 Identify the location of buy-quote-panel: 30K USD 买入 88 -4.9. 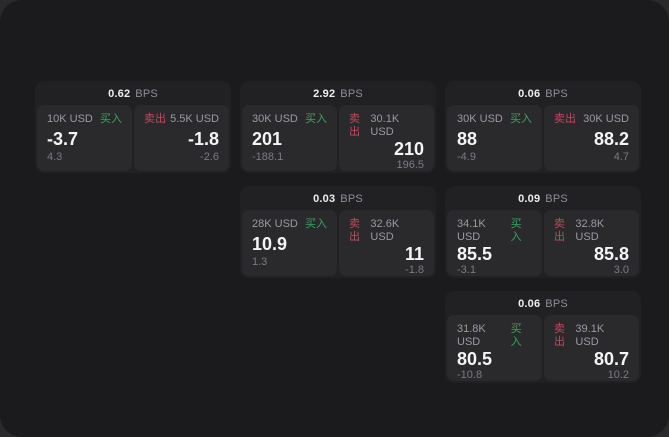
(494, 138).